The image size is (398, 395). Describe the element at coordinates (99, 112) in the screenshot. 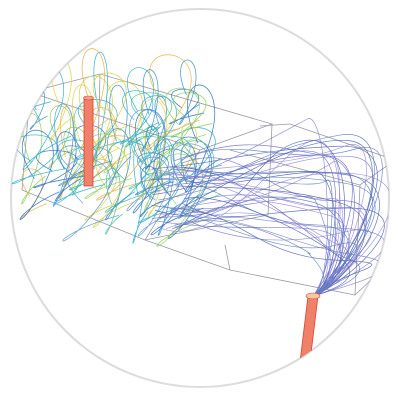

I see `left-box-edge` at that location.